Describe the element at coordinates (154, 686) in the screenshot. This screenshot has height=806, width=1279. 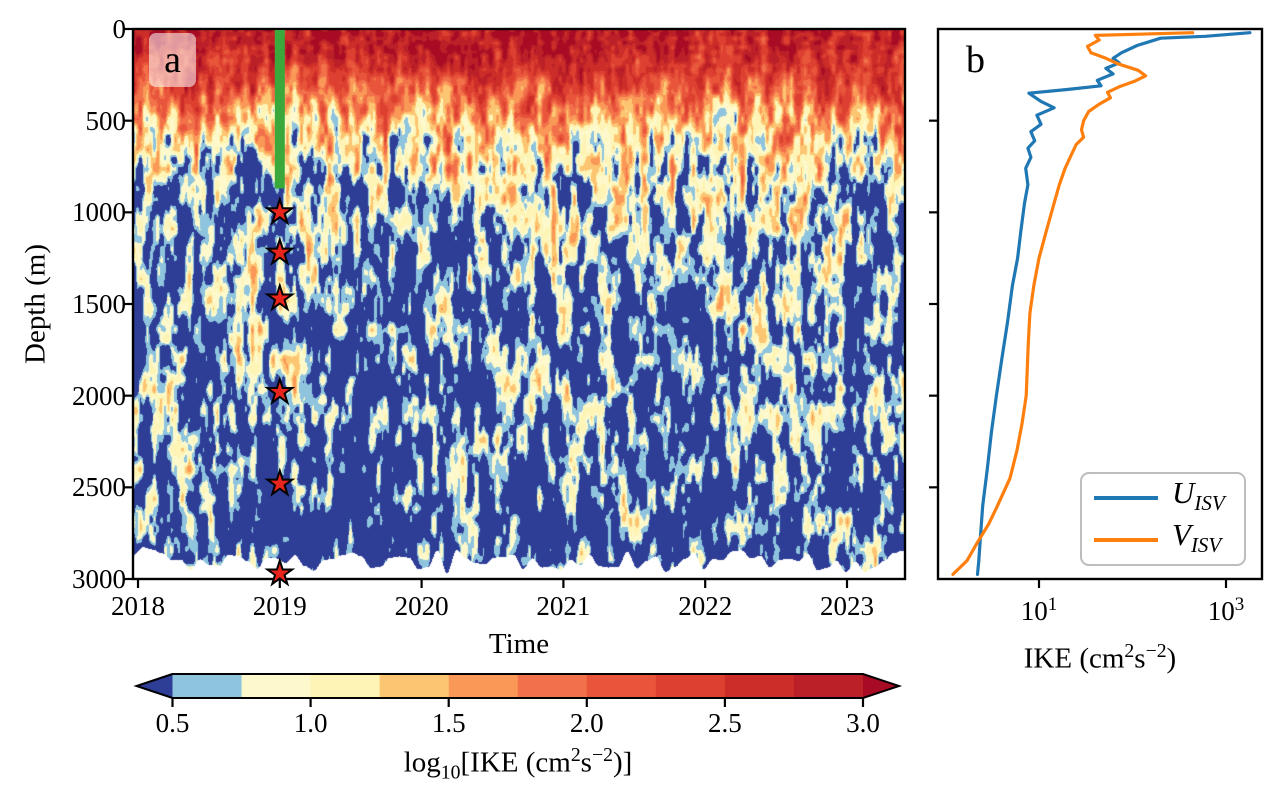
I see `colorbar-under-arrow` at that location.